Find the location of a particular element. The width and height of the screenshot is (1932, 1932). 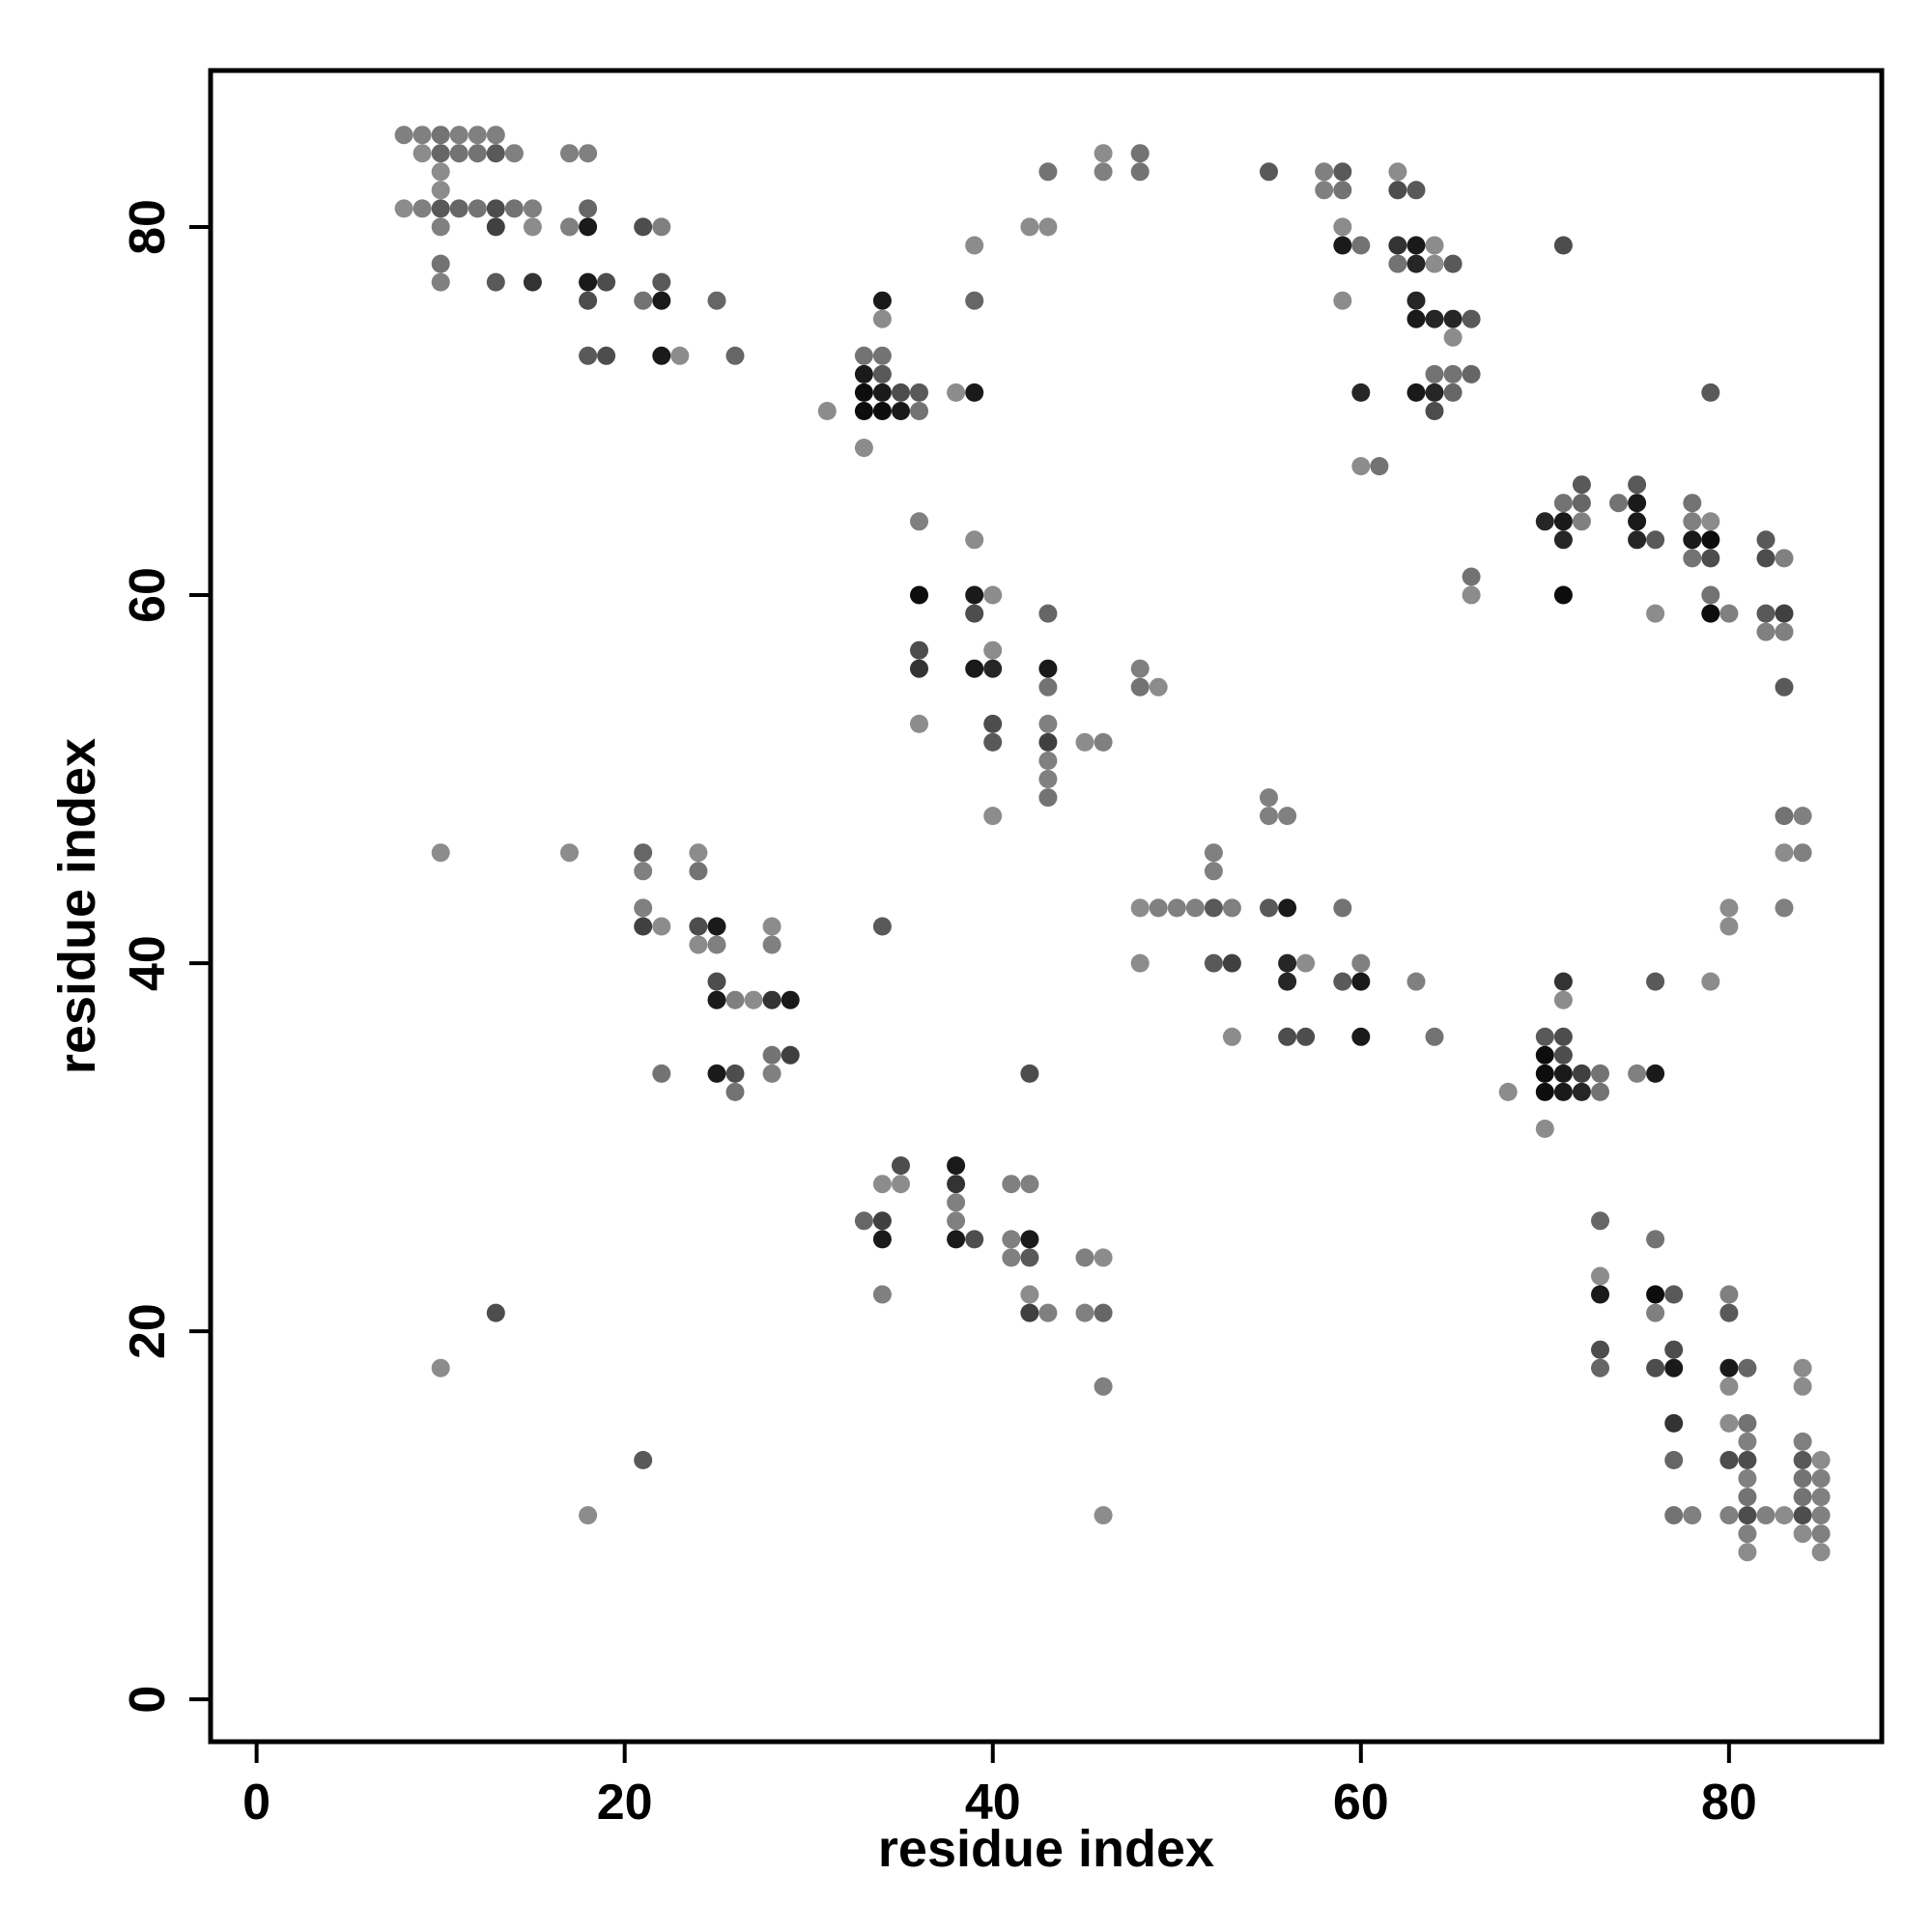

y-axis: 0 20 40 60 80 is located at coordinates (165, 956).